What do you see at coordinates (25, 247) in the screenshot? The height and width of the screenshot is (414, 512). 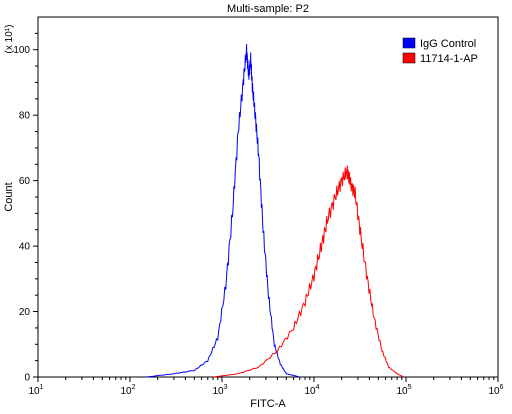 I see `y-tick-label: 40` at bounding box center [25, 247].